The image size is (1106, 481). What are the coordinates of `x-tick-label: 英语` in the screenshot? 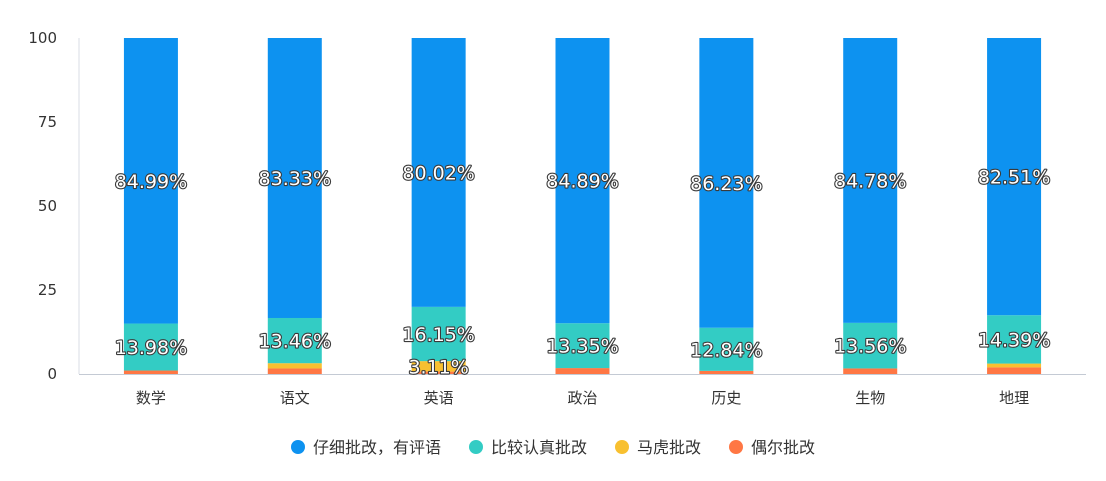 It's located at (439, 398).